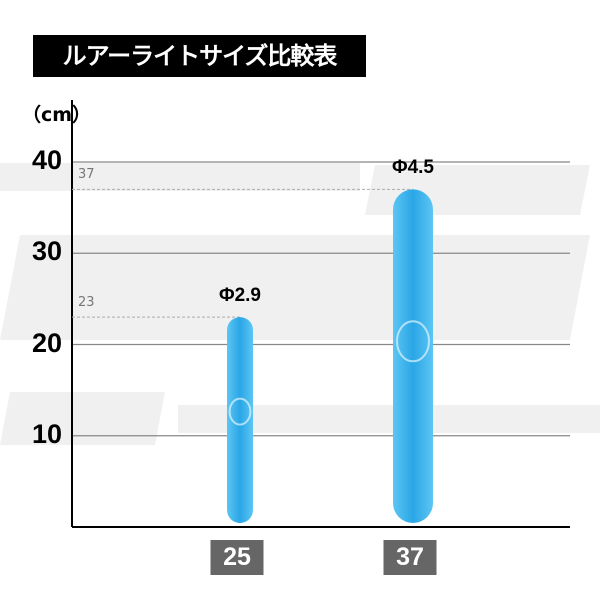 The height and width of the screenshot is (600, 600). I want to click on category-label-25: 25, so click(237, 557).